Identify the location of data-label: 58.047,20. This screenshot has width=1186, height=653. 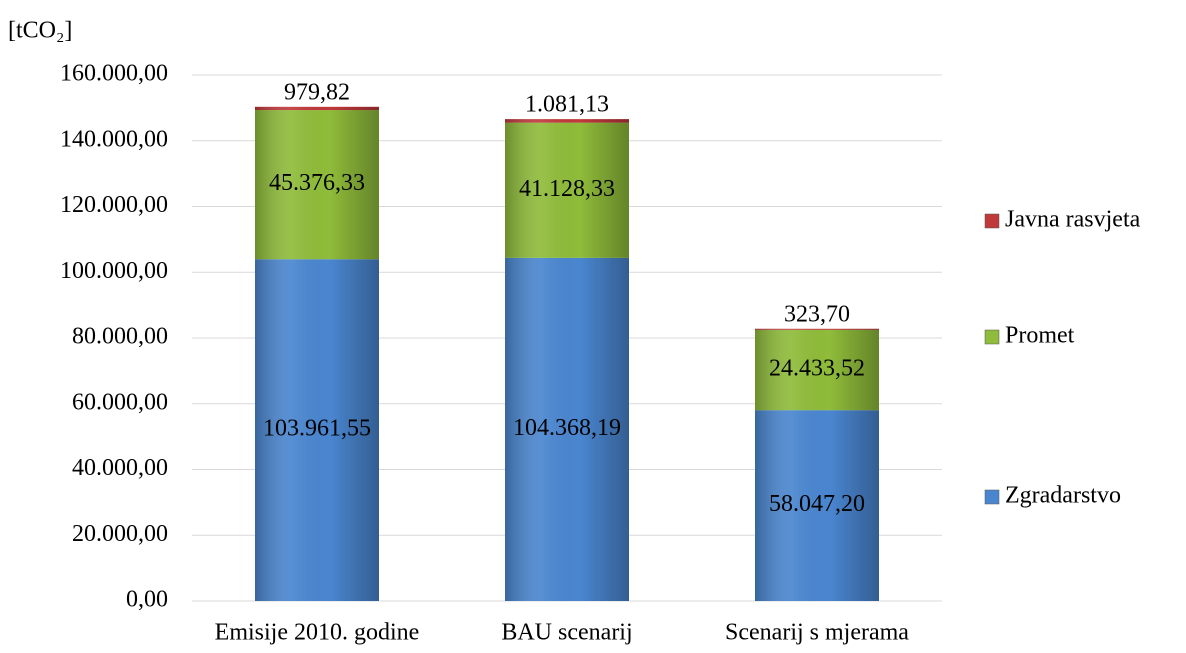
(817, 504).